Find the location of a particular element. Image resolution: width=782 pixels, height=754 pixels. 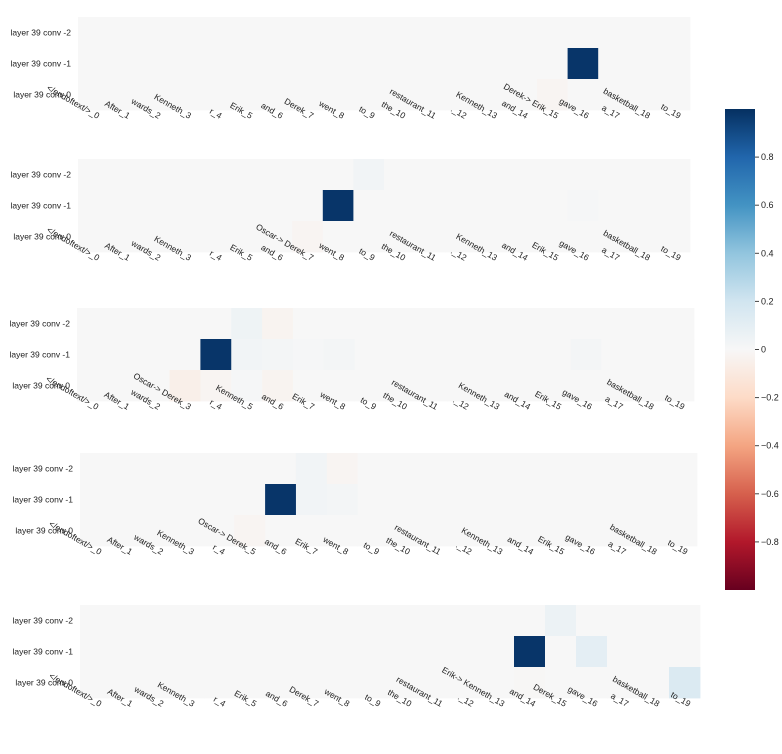

colorbar-tick-label: −0.6 is located at coordinates (770, 494).